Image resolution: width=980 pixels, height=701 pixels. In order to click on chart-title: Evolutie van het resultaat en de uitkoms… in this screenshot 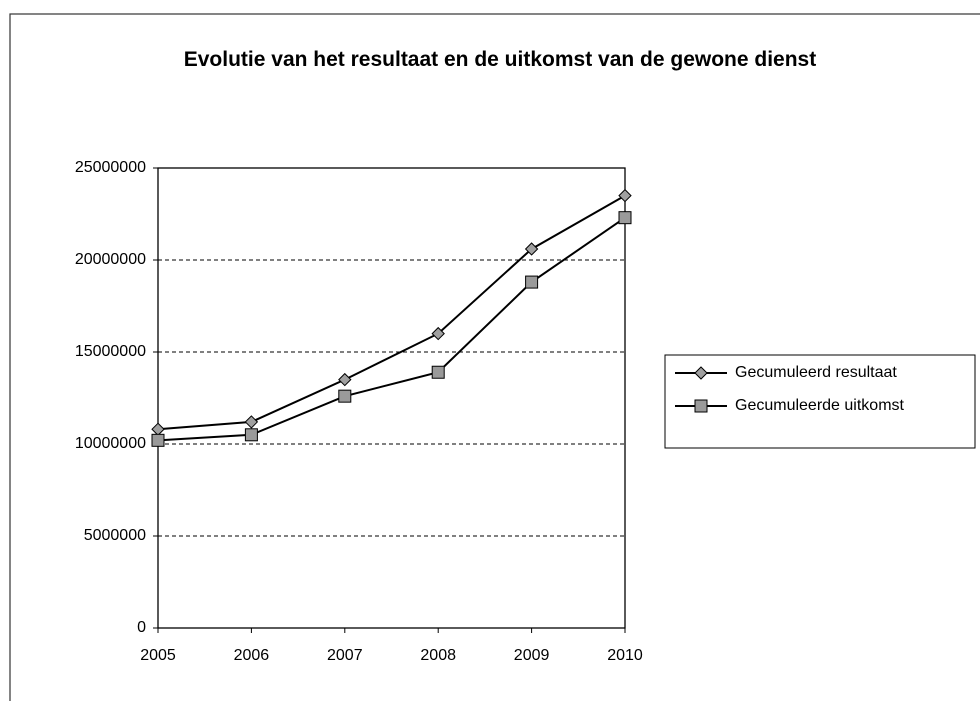, I will do `click(500, 59)`.